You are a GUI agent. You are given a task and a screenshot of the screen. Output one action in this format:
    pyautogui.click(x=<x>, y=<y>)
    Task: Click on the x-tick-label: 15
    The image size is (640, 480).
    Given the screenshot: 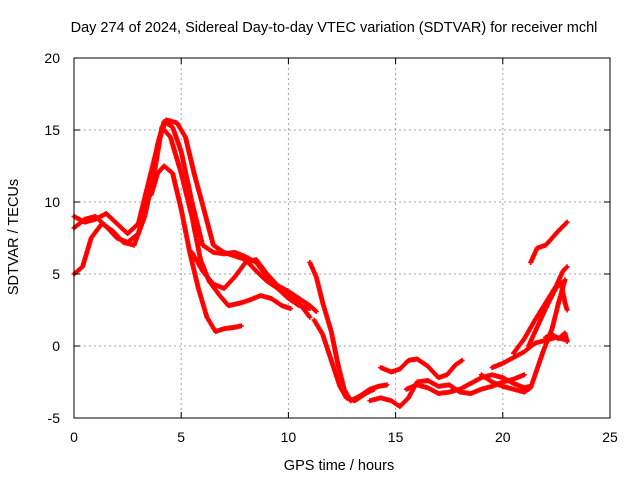 What is the action you would take?
    pyautogui.click(x=396, y=437)
    